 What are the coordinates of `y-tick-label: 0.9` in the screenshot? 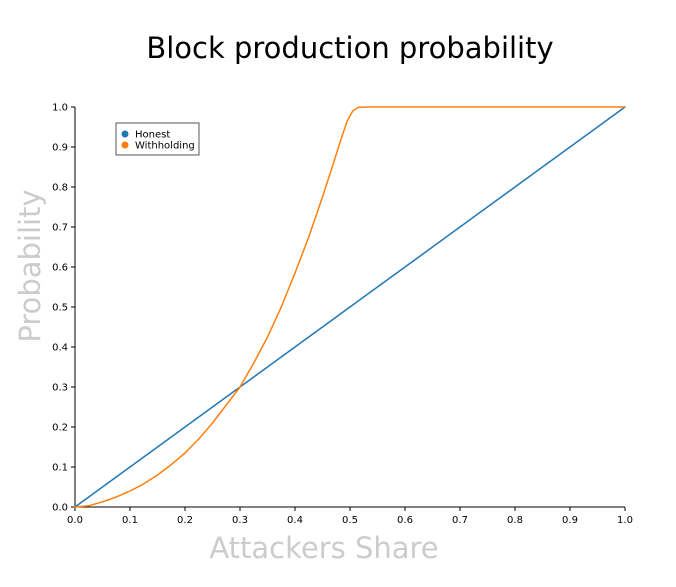 It's located at (60, 148).